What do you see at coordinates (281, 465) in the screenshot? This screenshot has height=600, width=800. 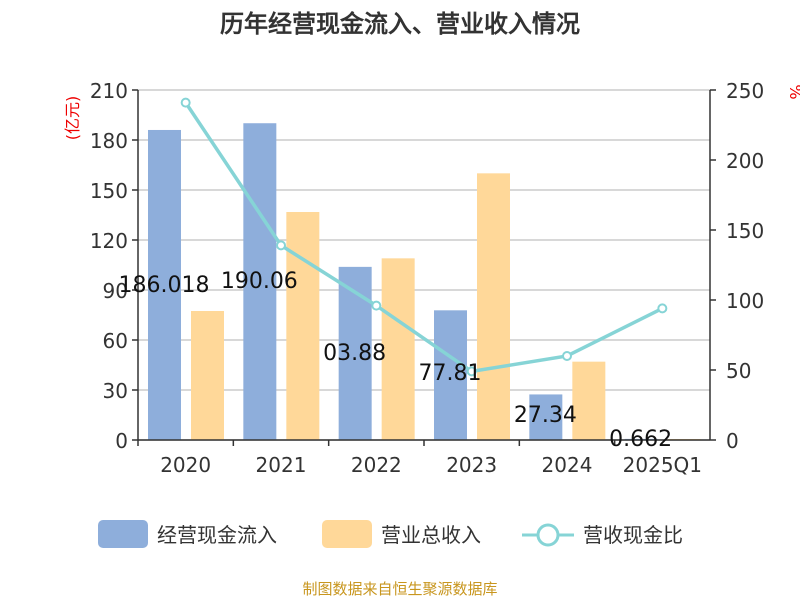 I see `x-tick-label: 2021` at bounding box center [281, 465].